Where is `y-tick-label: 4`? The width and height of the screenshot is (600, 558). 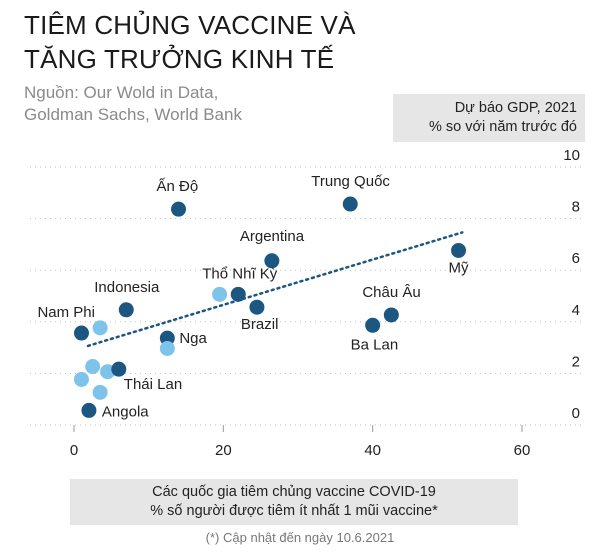
y-tick-label: 4 is located at coordinates (576, 310).